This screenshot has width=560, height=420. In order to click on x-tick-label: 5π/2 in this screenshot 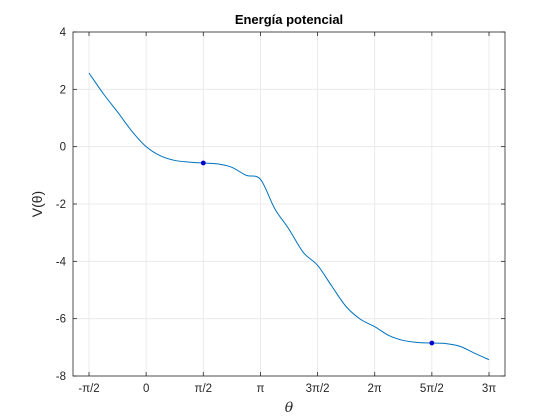, I will do `click(432, 389)`.